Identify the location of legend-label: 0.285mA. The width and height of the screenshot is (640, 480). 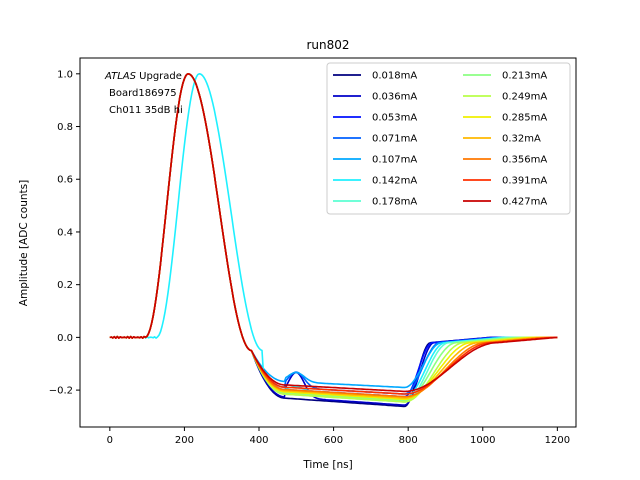
(524, 118).